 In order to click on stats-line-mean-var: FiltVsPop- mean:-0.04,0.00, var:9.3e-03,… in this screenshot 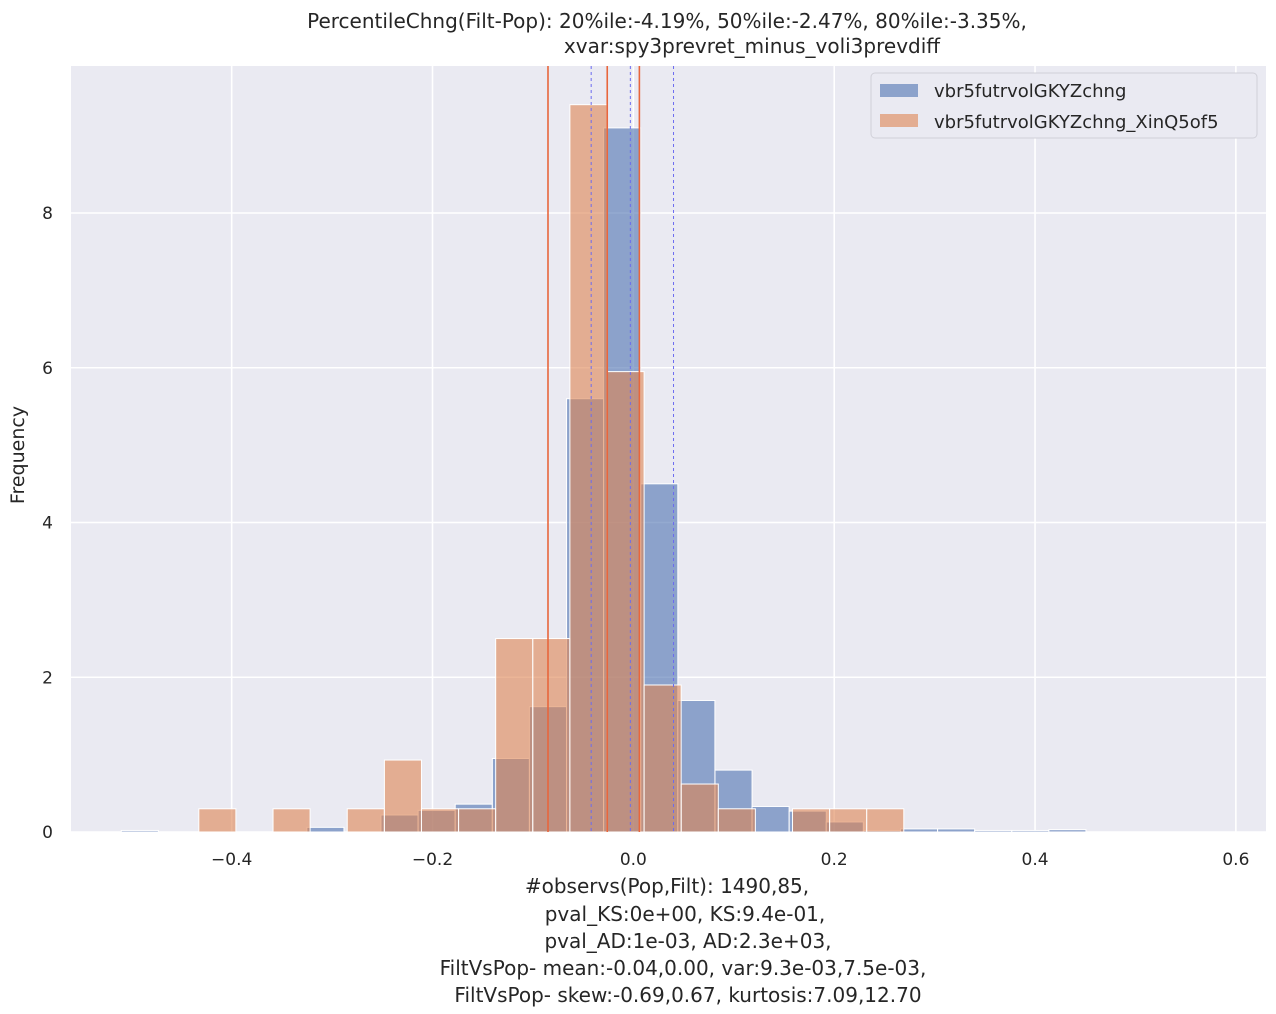, I will do `click(683, 968)`.